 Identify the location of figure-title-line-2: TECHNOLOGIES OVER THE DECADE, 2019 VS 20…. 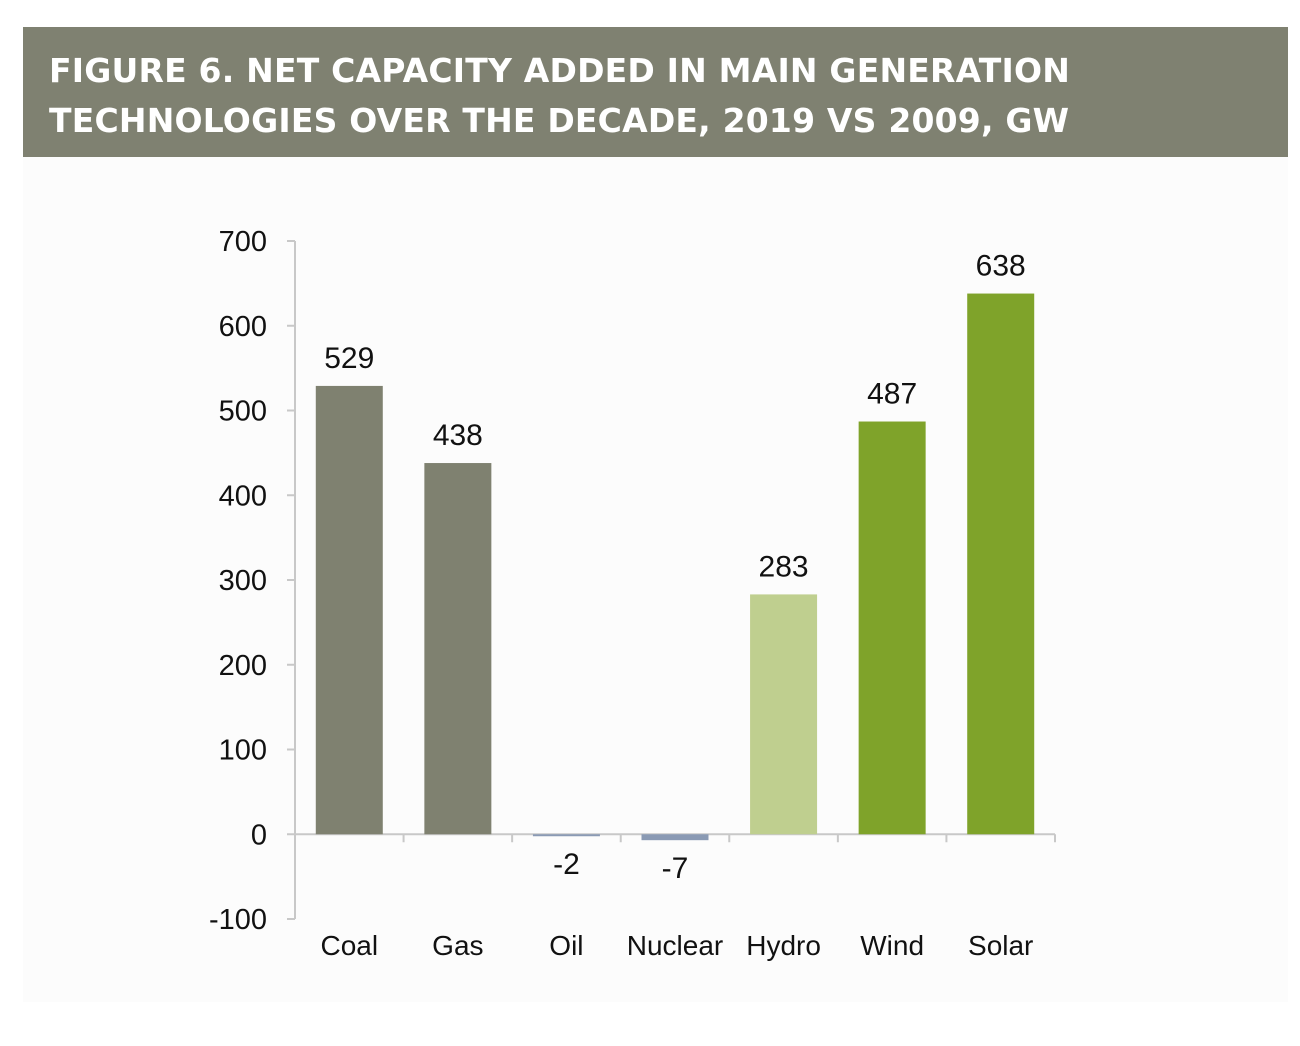
(559, 120).